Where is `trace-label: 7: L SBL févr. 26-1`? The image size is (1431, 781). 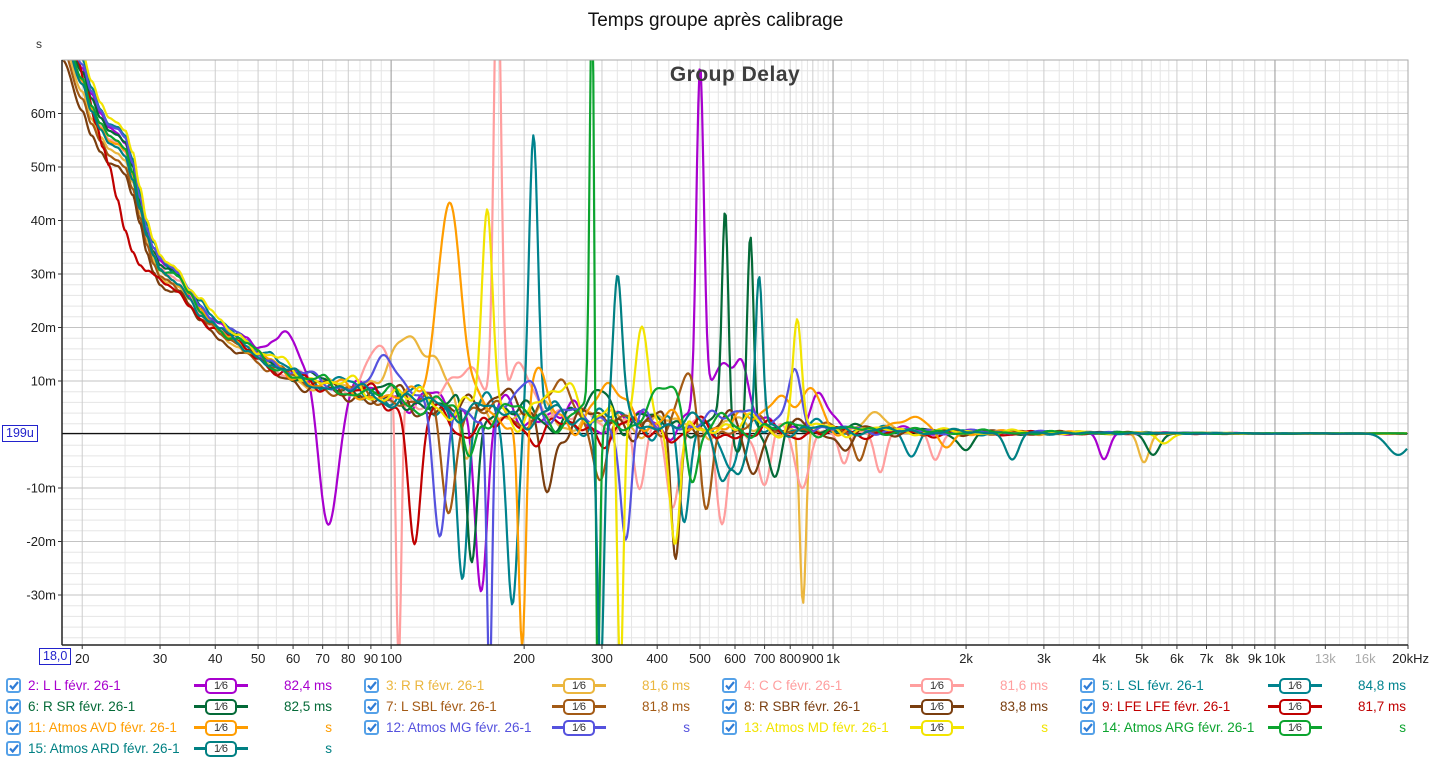 trace-label: 7: L SBL févr. 26-1 is located at coordinates (441, 706).